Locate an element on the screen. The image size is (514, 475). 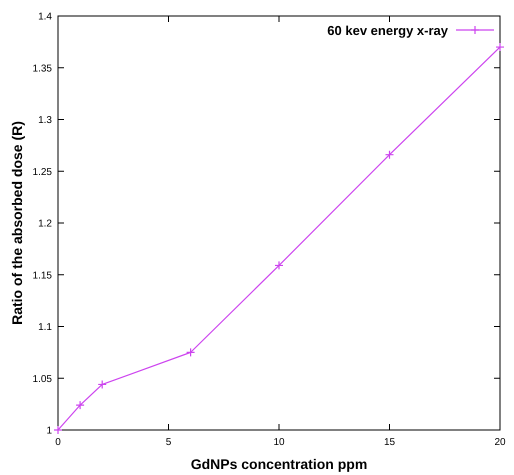
x-tick-label: 15 is located at coordinates (390, 442).